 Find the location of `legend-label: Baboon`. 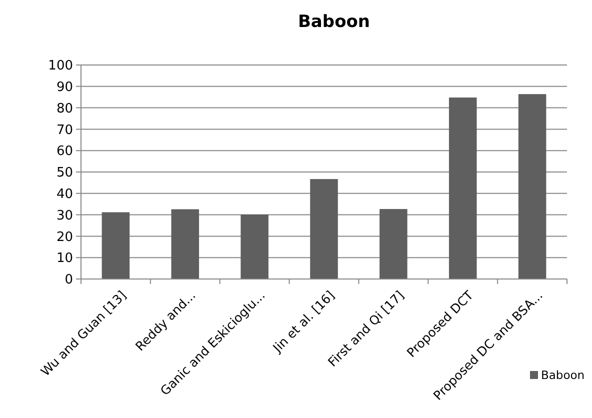

legend-label: Baboon is located at coordinates (563, 375).